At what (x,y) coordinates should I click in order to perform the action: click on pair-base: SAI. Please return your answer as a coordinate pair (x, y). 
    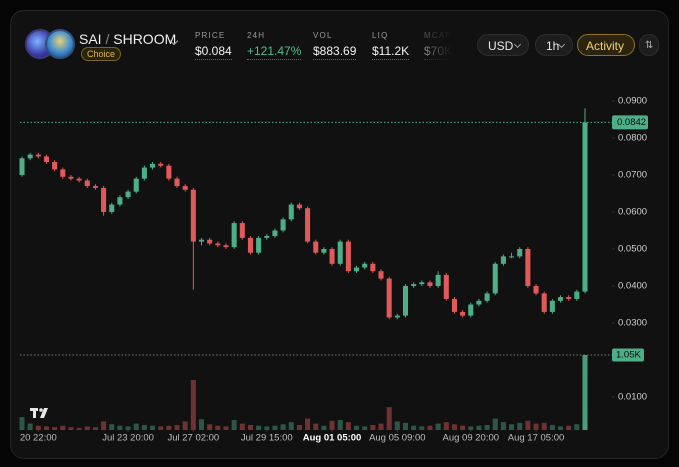
    Looking at the image, I should click on (90, 39).